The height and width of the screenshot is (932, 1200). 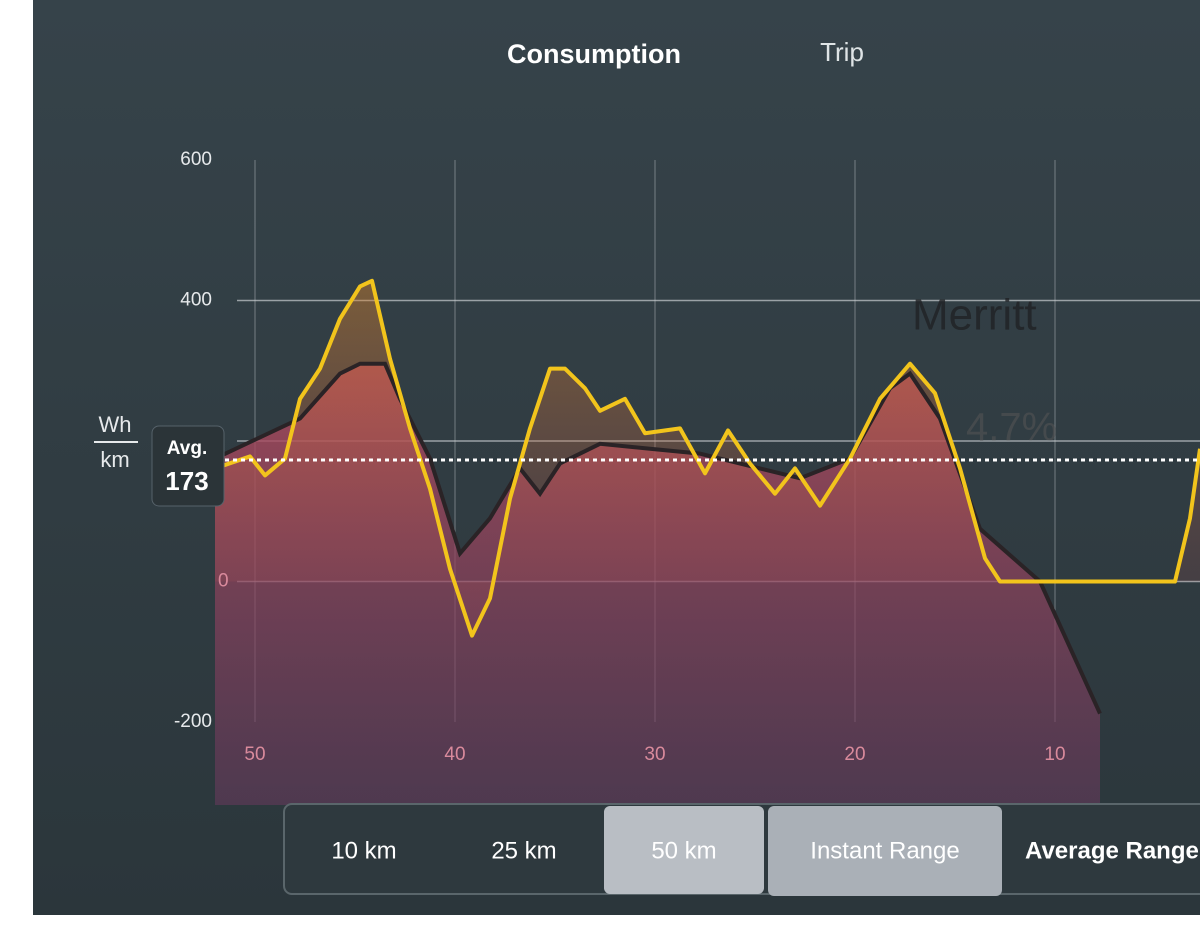 I want to click on range-tab: 10 km, so click(x=363, y=850).